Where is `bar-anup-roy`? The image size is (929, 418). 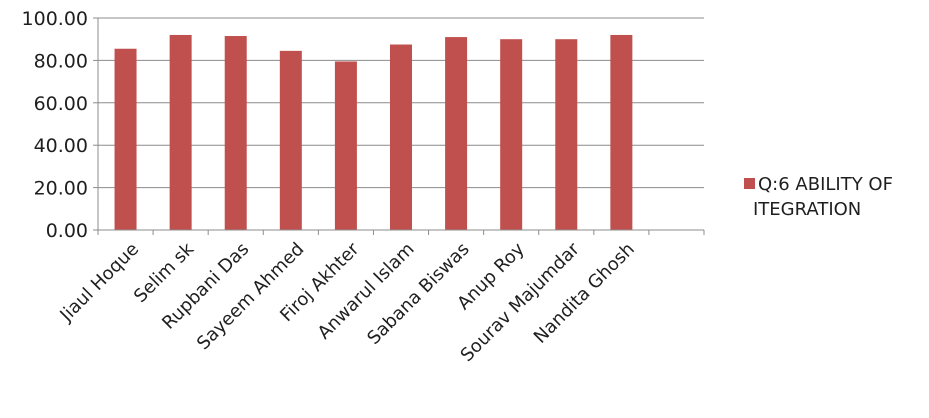
bar-anup-roy is located at coordinates (511, 135).